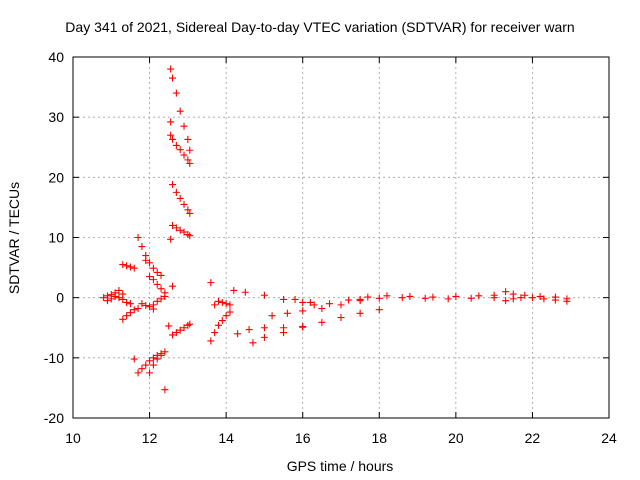  What do you see at coordinates (340, 466) in the screenshot?
I see `x-axis-label: GPS time / hours` at bounding box center [340, 466].